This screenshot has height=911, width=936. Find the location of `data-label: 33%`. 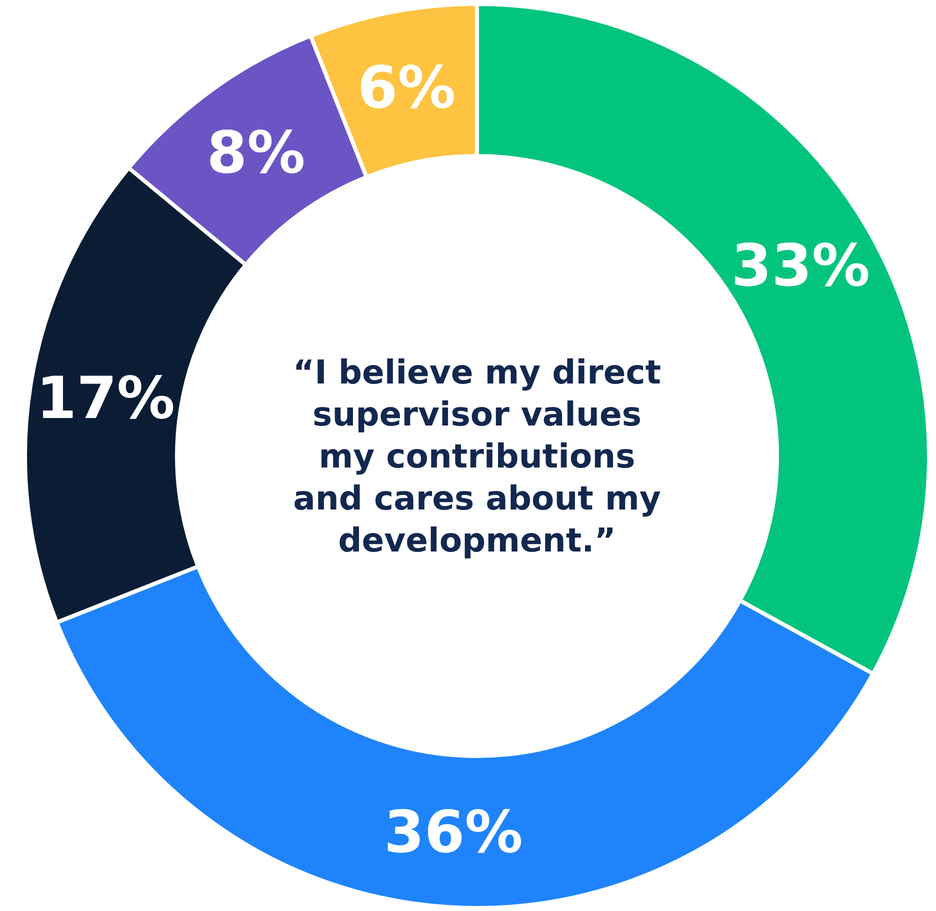

data-label: 33% is located at coordinates (800, 265).